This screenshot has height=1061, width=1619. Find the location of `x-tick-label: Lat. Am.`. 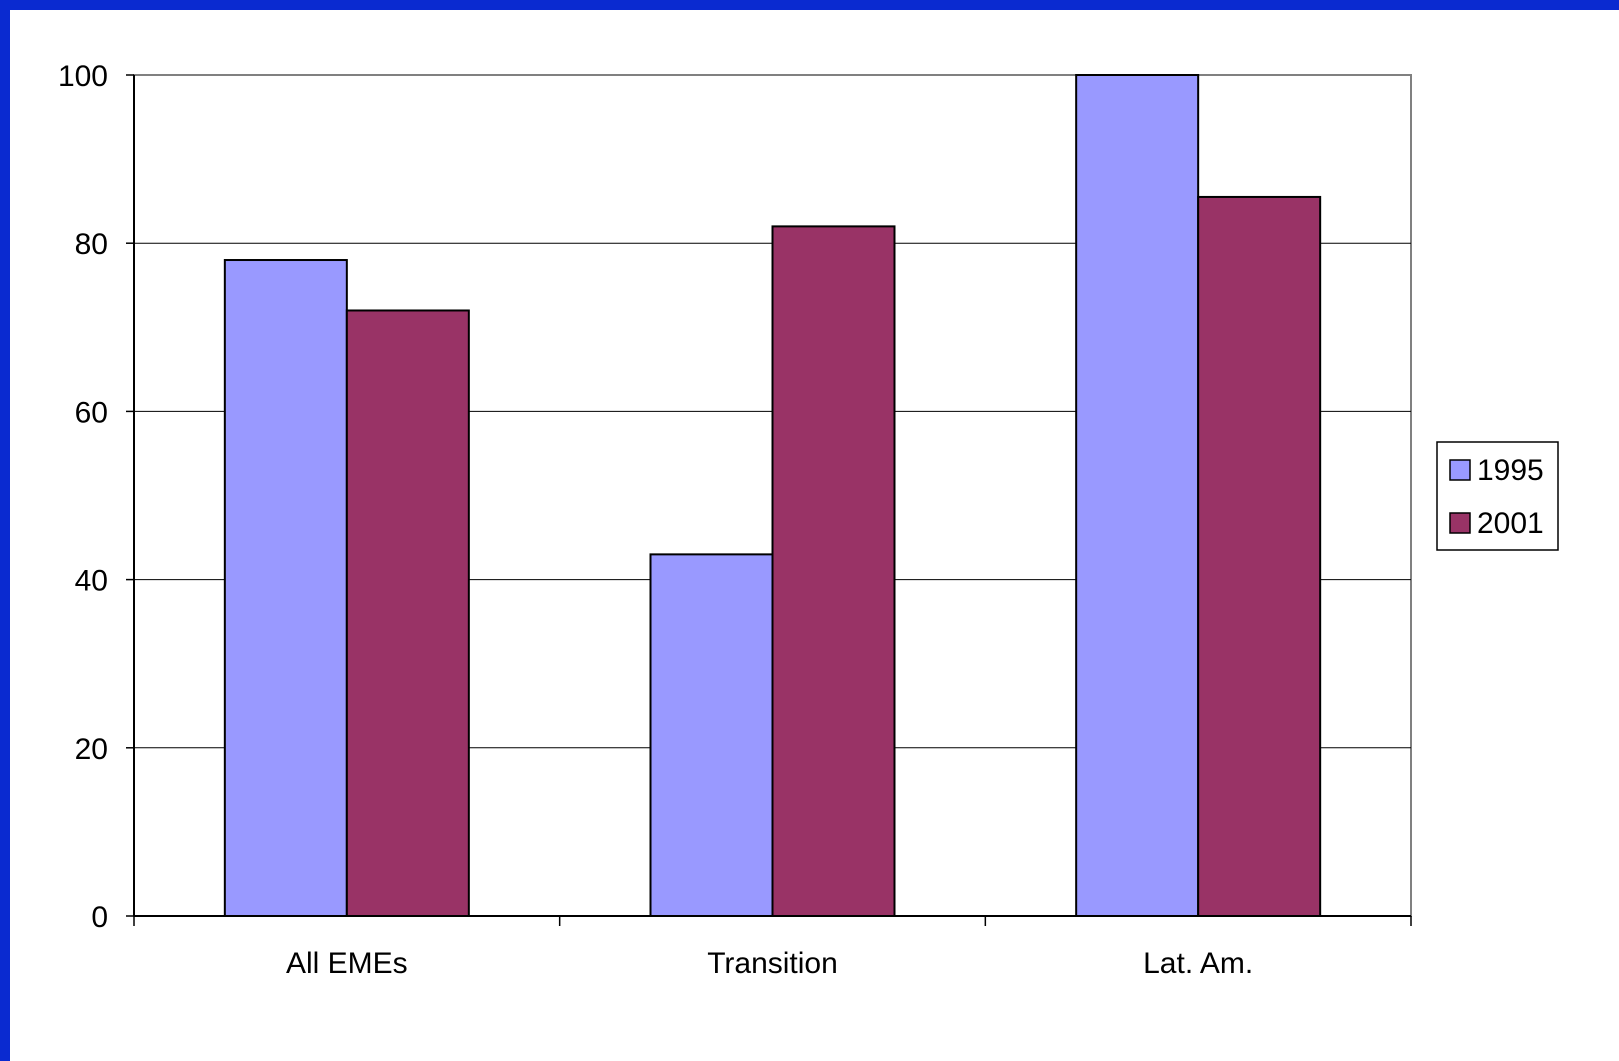

x-tick-label: Lat. Am. is located at coordinates (1198, 963).